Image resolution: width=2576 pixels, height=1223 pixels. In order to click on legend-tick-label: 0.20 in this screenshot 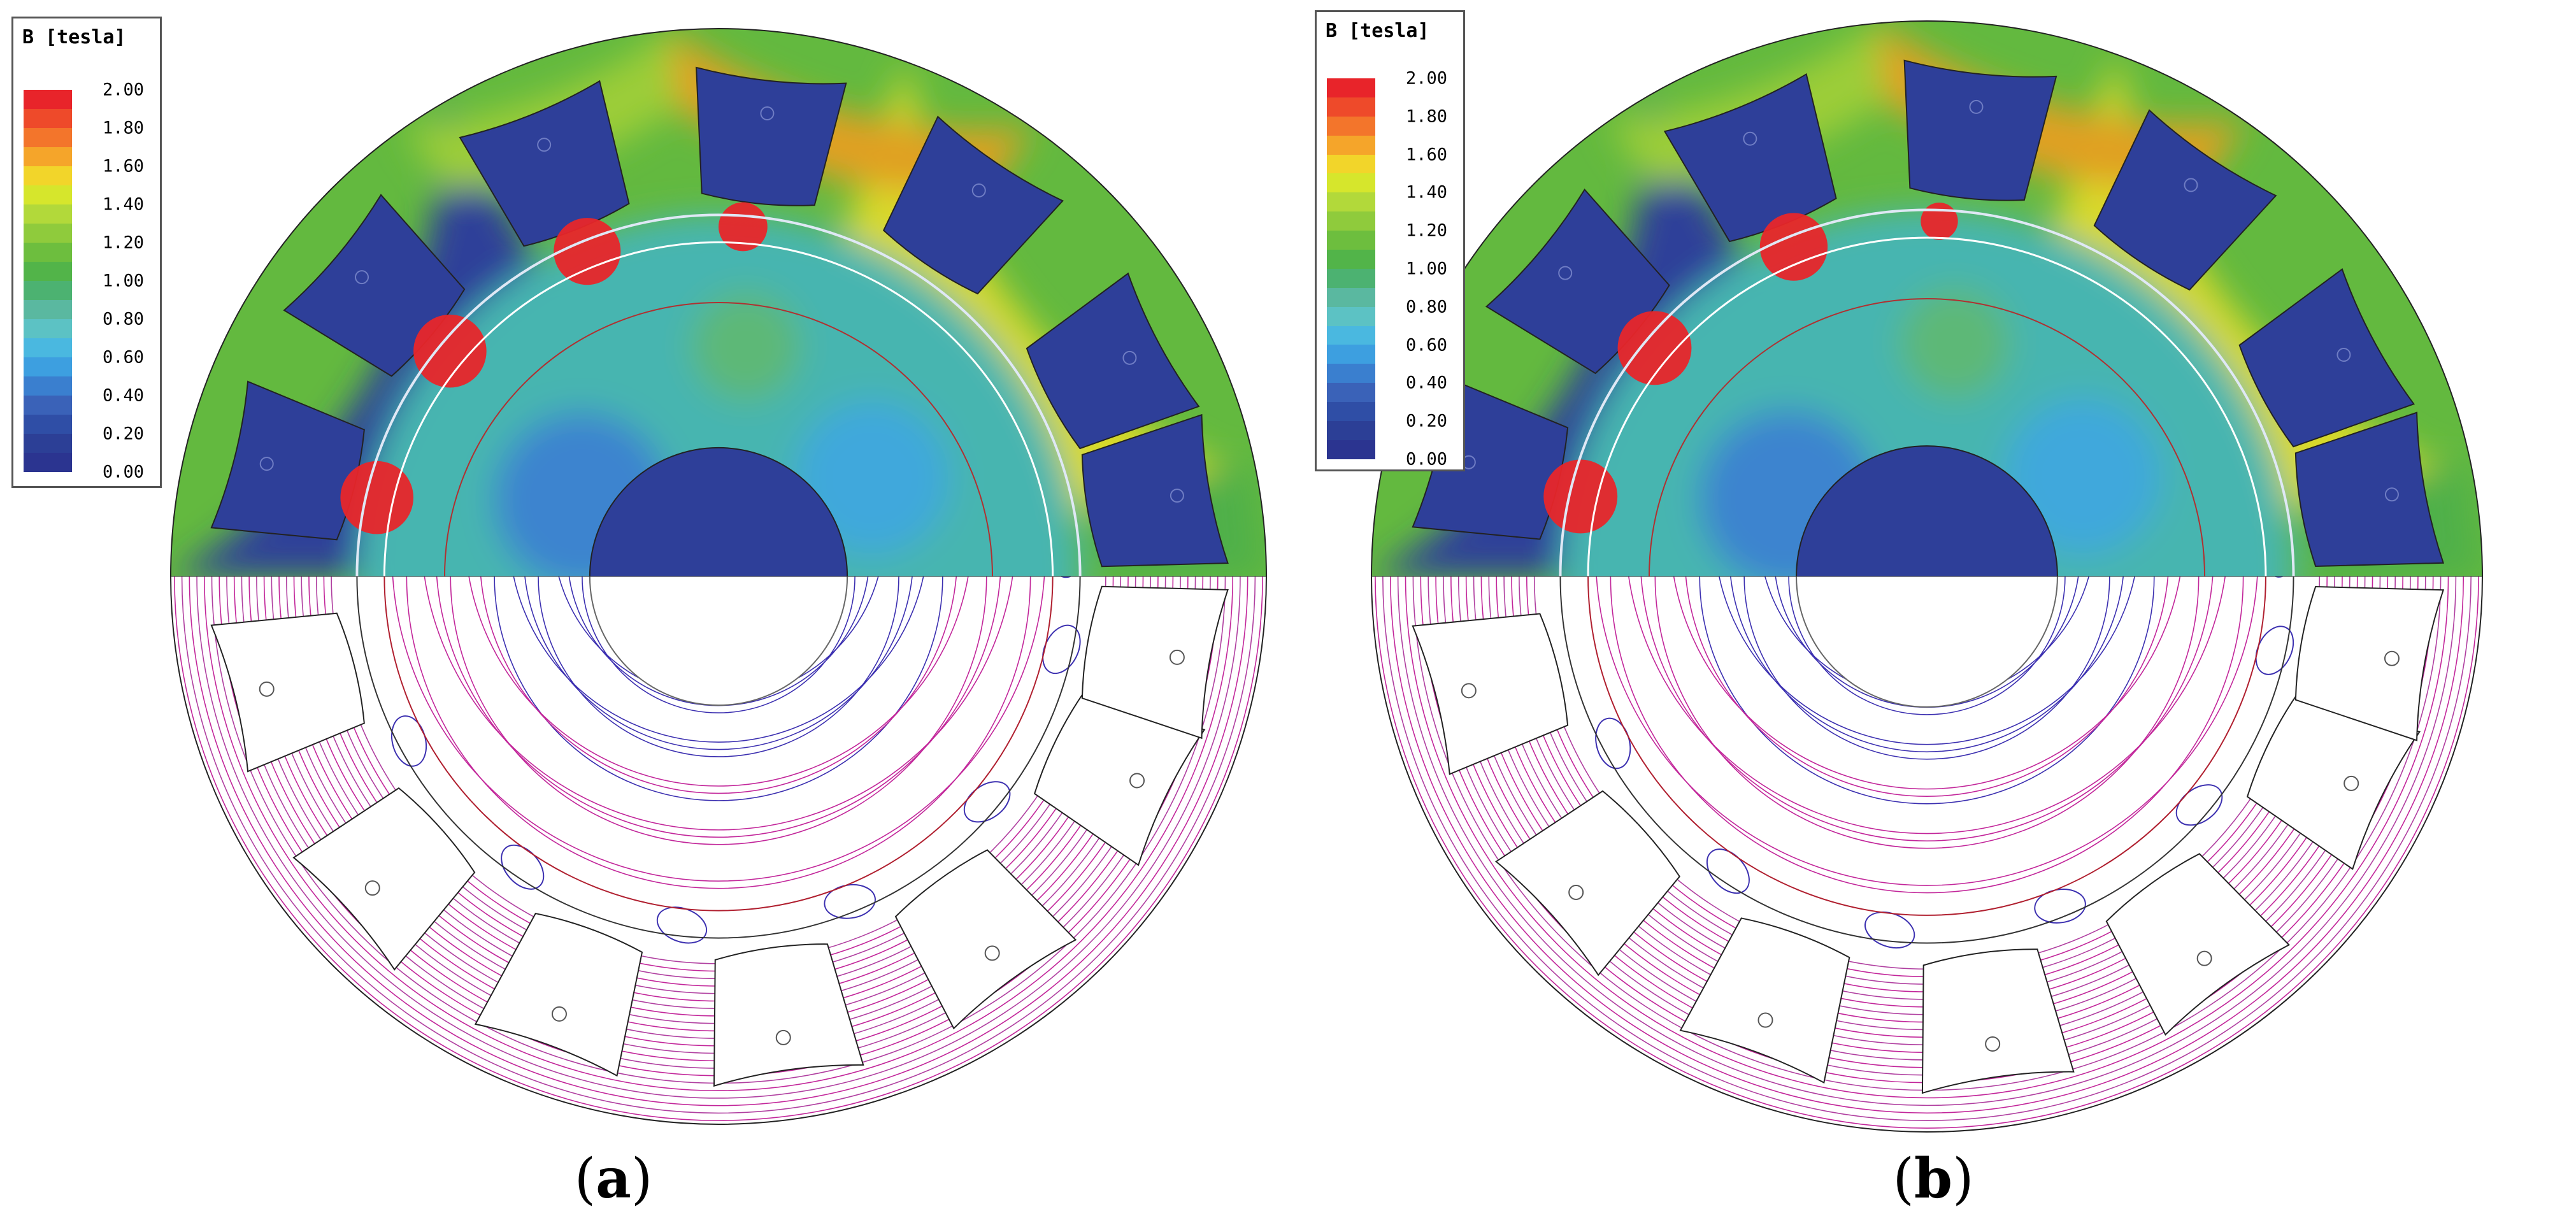, I will do `click(1427, 421)`.